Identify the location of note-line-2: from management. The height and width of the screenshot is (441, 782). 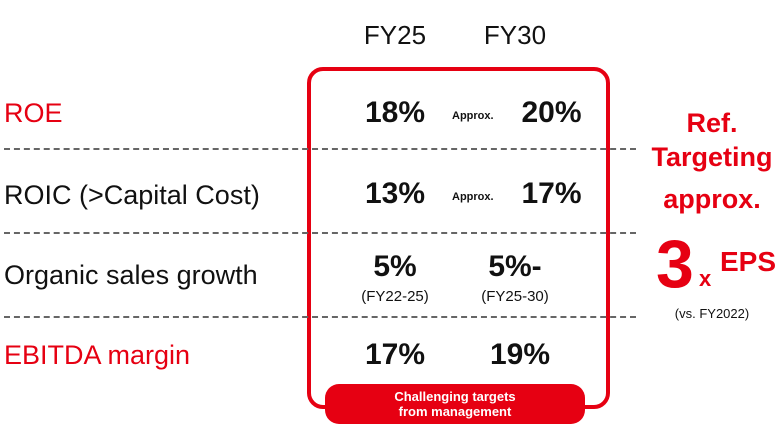
(455, 411).